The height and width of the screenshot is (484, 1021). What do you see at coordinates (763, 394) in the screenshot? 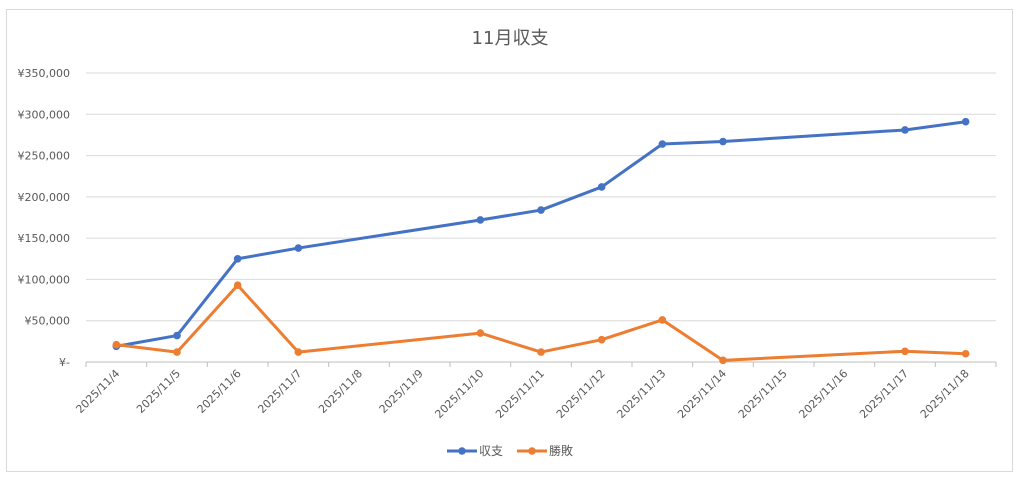
I see `x-tick-label: 2025/11/15` at bounding box center [763, 394].